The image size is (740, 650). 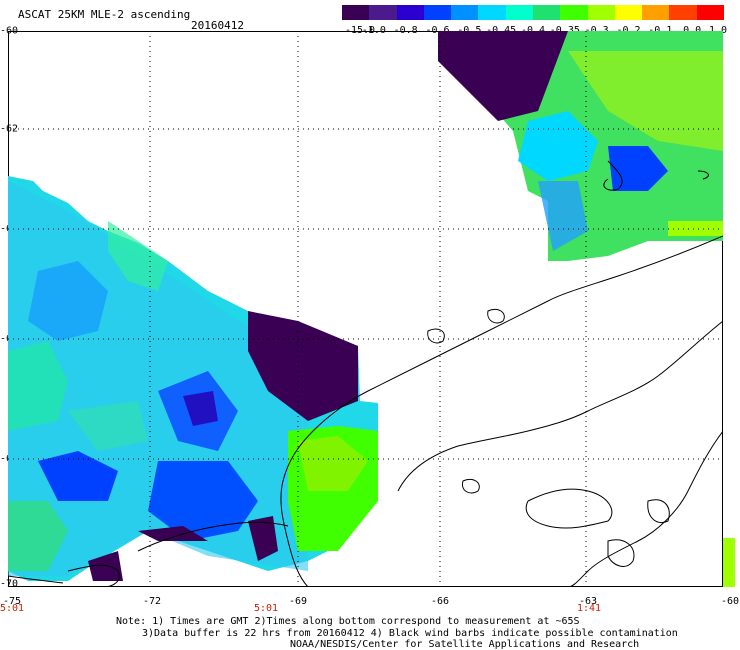 What do you see at coordinates (589, 608) in the screenshot?
I see `gmt-time-label: 1:41` at bounding box center [589, 608].